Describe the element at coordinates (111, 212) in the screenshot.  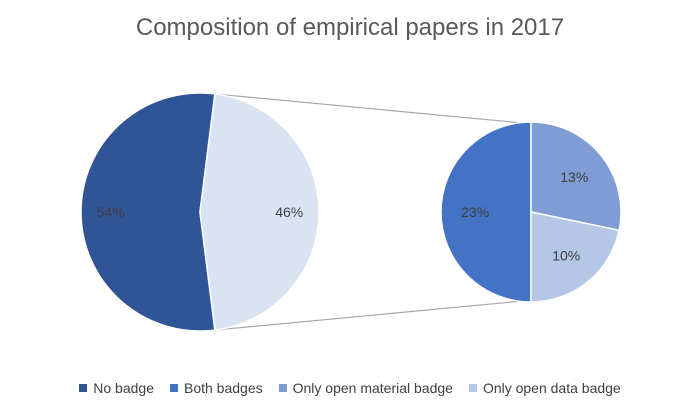
I see `main-pie-label-1: 54%` at that location.